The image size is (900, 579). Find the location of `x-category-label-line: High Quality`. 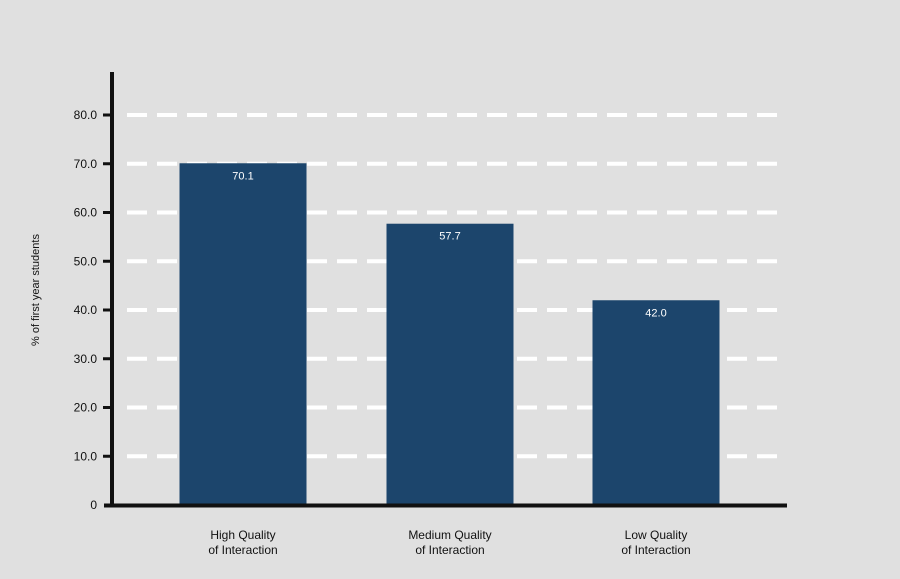

x-category-label-line: High Quality is located at coordinates (242, 535).